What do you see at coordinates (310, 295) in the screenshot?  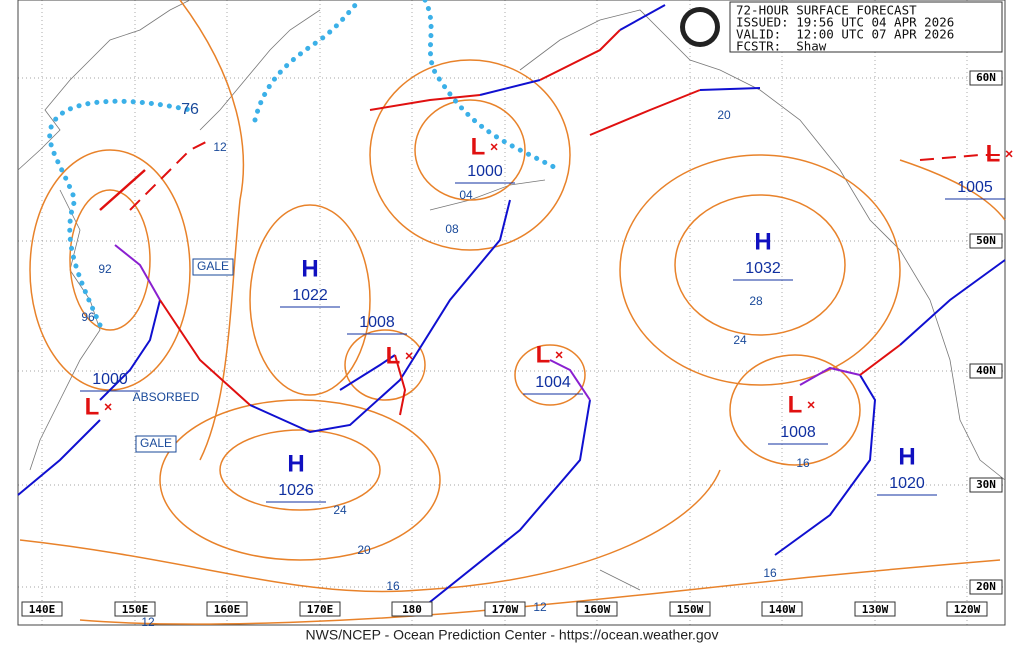 I see `high-pressure: 1022` at bounding box center [310, 295].